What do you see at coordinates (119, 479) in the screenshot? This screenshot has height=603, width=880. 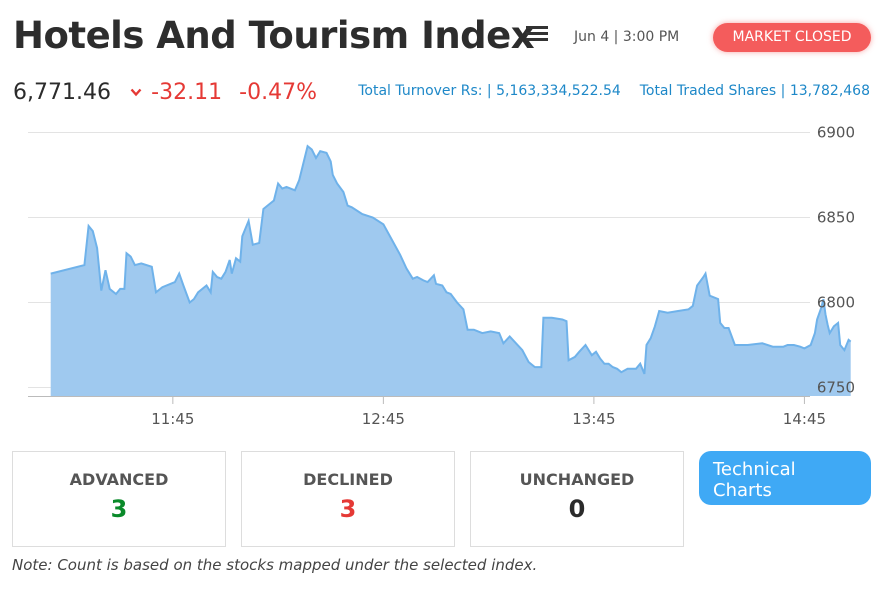 I see `advanced-label: ADVANCED` at bounding box center [119, 479].